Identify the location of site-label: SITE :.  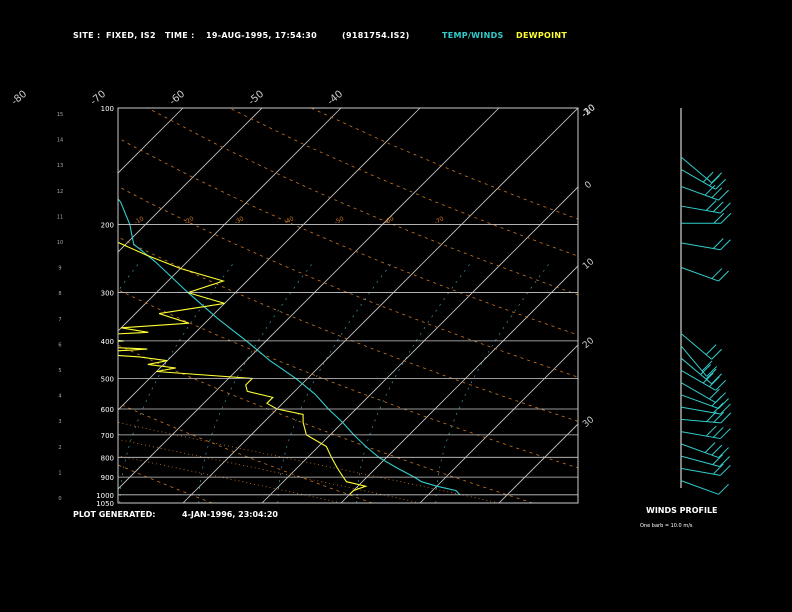
(87, 35).